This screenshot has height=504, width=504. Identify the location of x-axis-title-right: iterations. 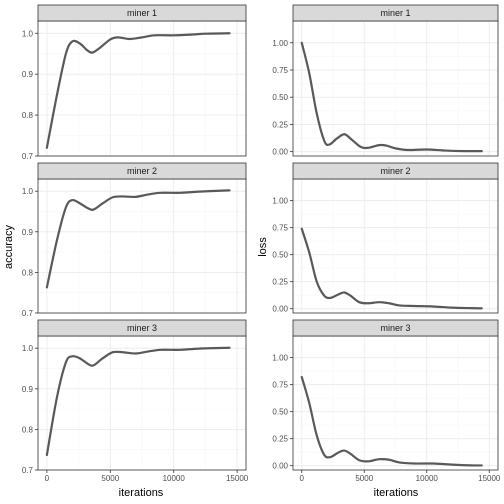
(396, 493).